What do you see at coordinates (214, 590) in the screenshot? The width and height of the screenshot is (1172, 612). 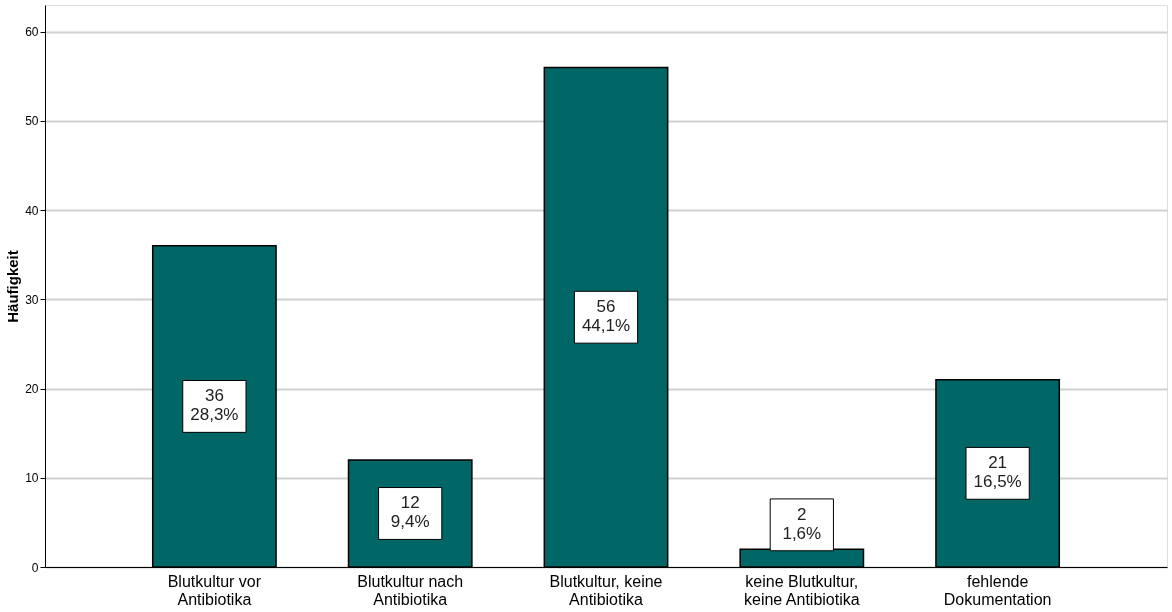 I see `x-tick-label: Blutkultur vor Antibiotika` at bounding box center [214, 590].